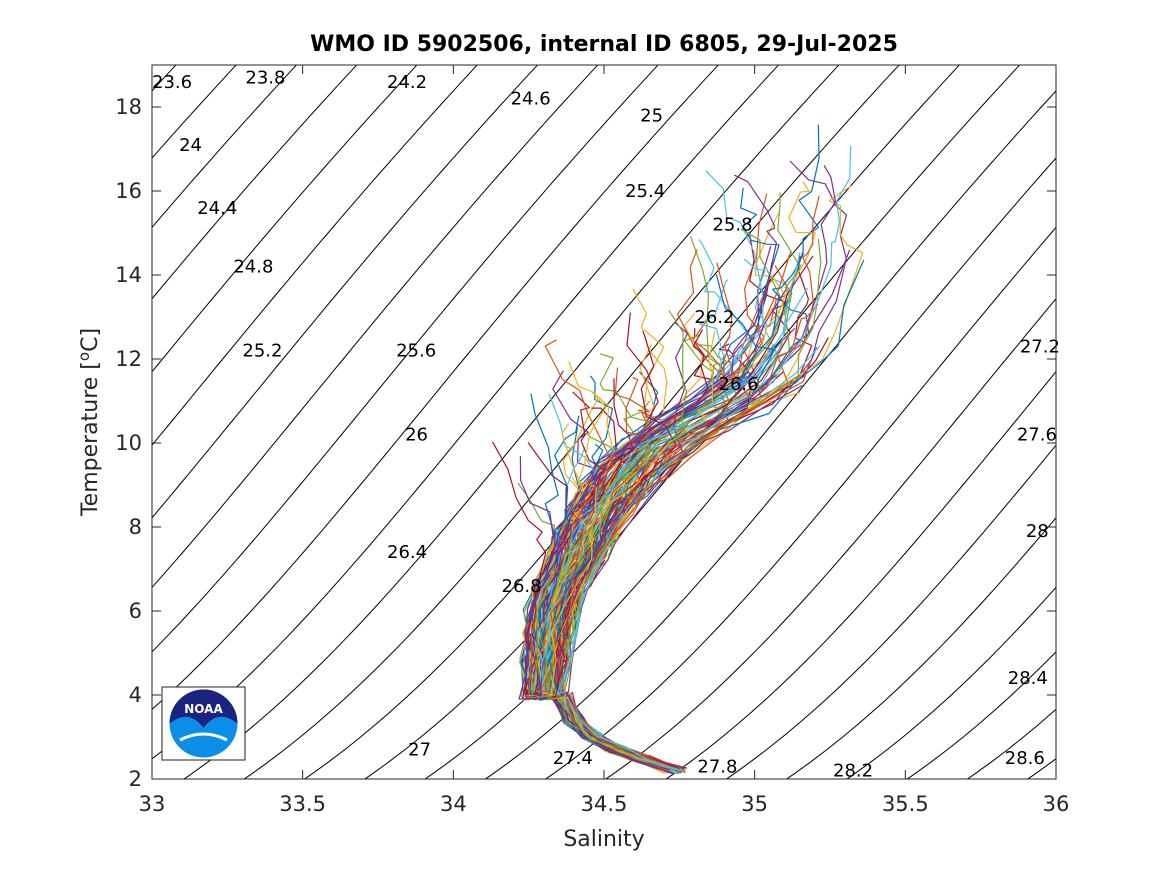 The height and width of the screenshot is (875, 1167). I want to click on isopycnal-label: 24.2, so click(407, 82).